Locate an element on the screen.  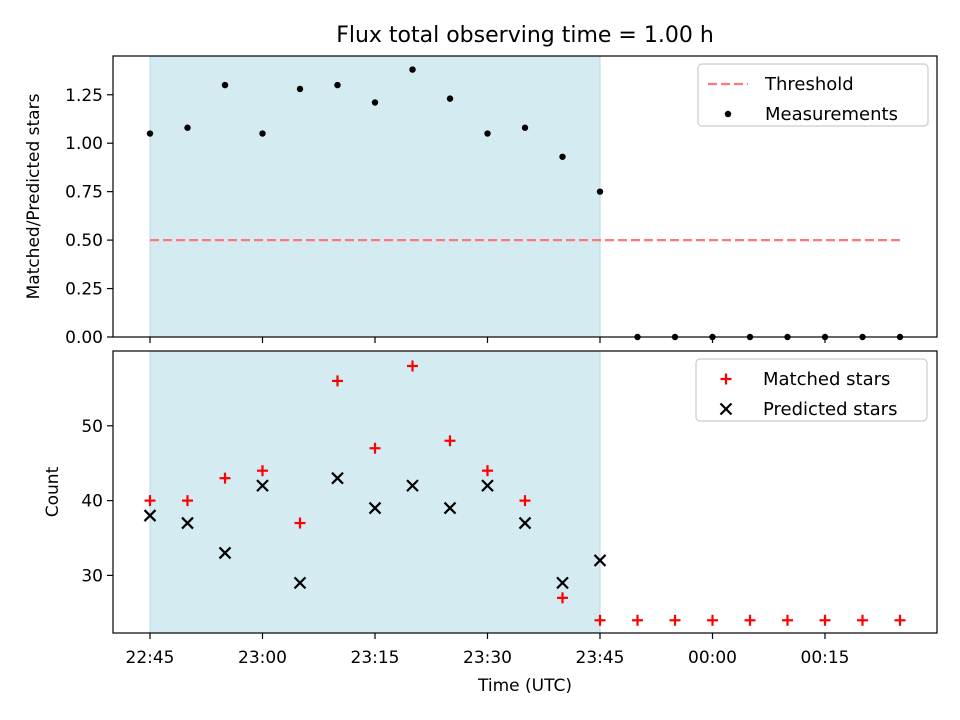
series-predicted-stars is located at coordinates (375, 530).